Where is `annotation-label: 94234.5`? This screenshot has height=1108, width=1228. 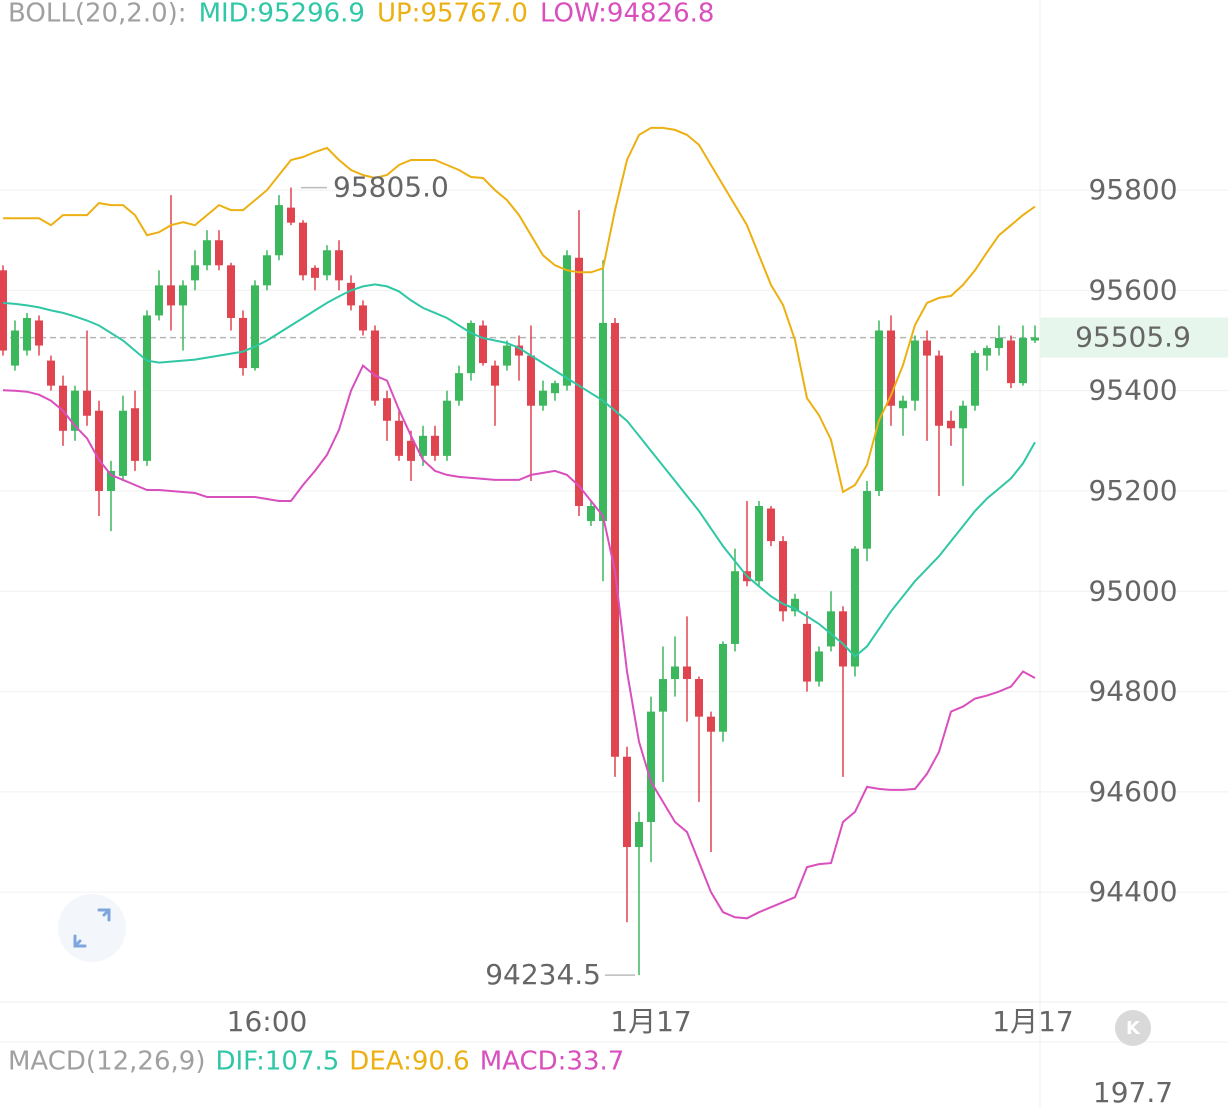
annotation-label: 94234.5 is located at coordinates (543, 974).